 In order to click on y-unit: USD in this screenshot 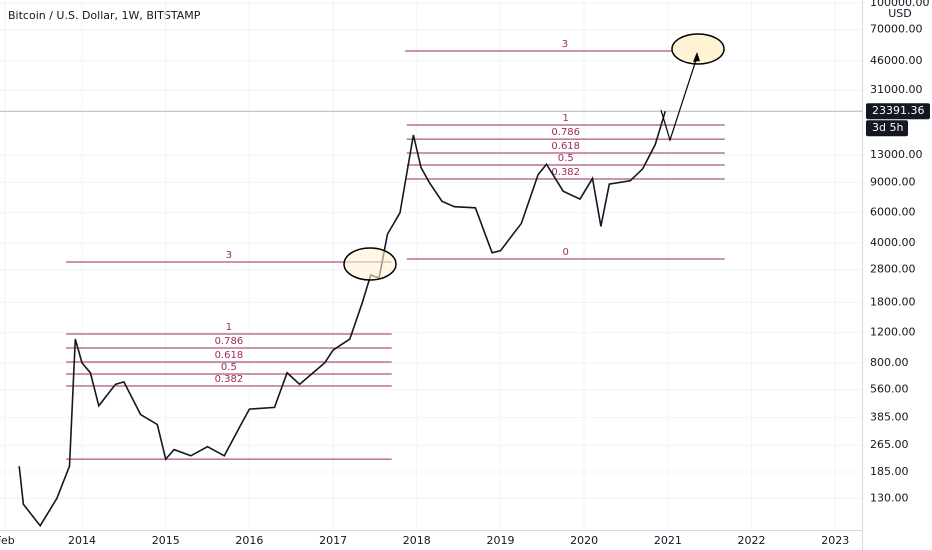, I will do `click(900, 13)`.